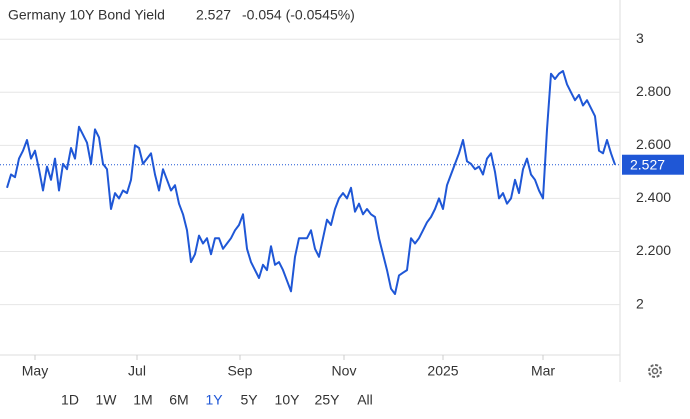 This screenshot has width=690, height=419. What do you see at coordinates (240, 371) in the screenshot?
I see `x-tick-label: Sep` at bounding box center [240, 371].